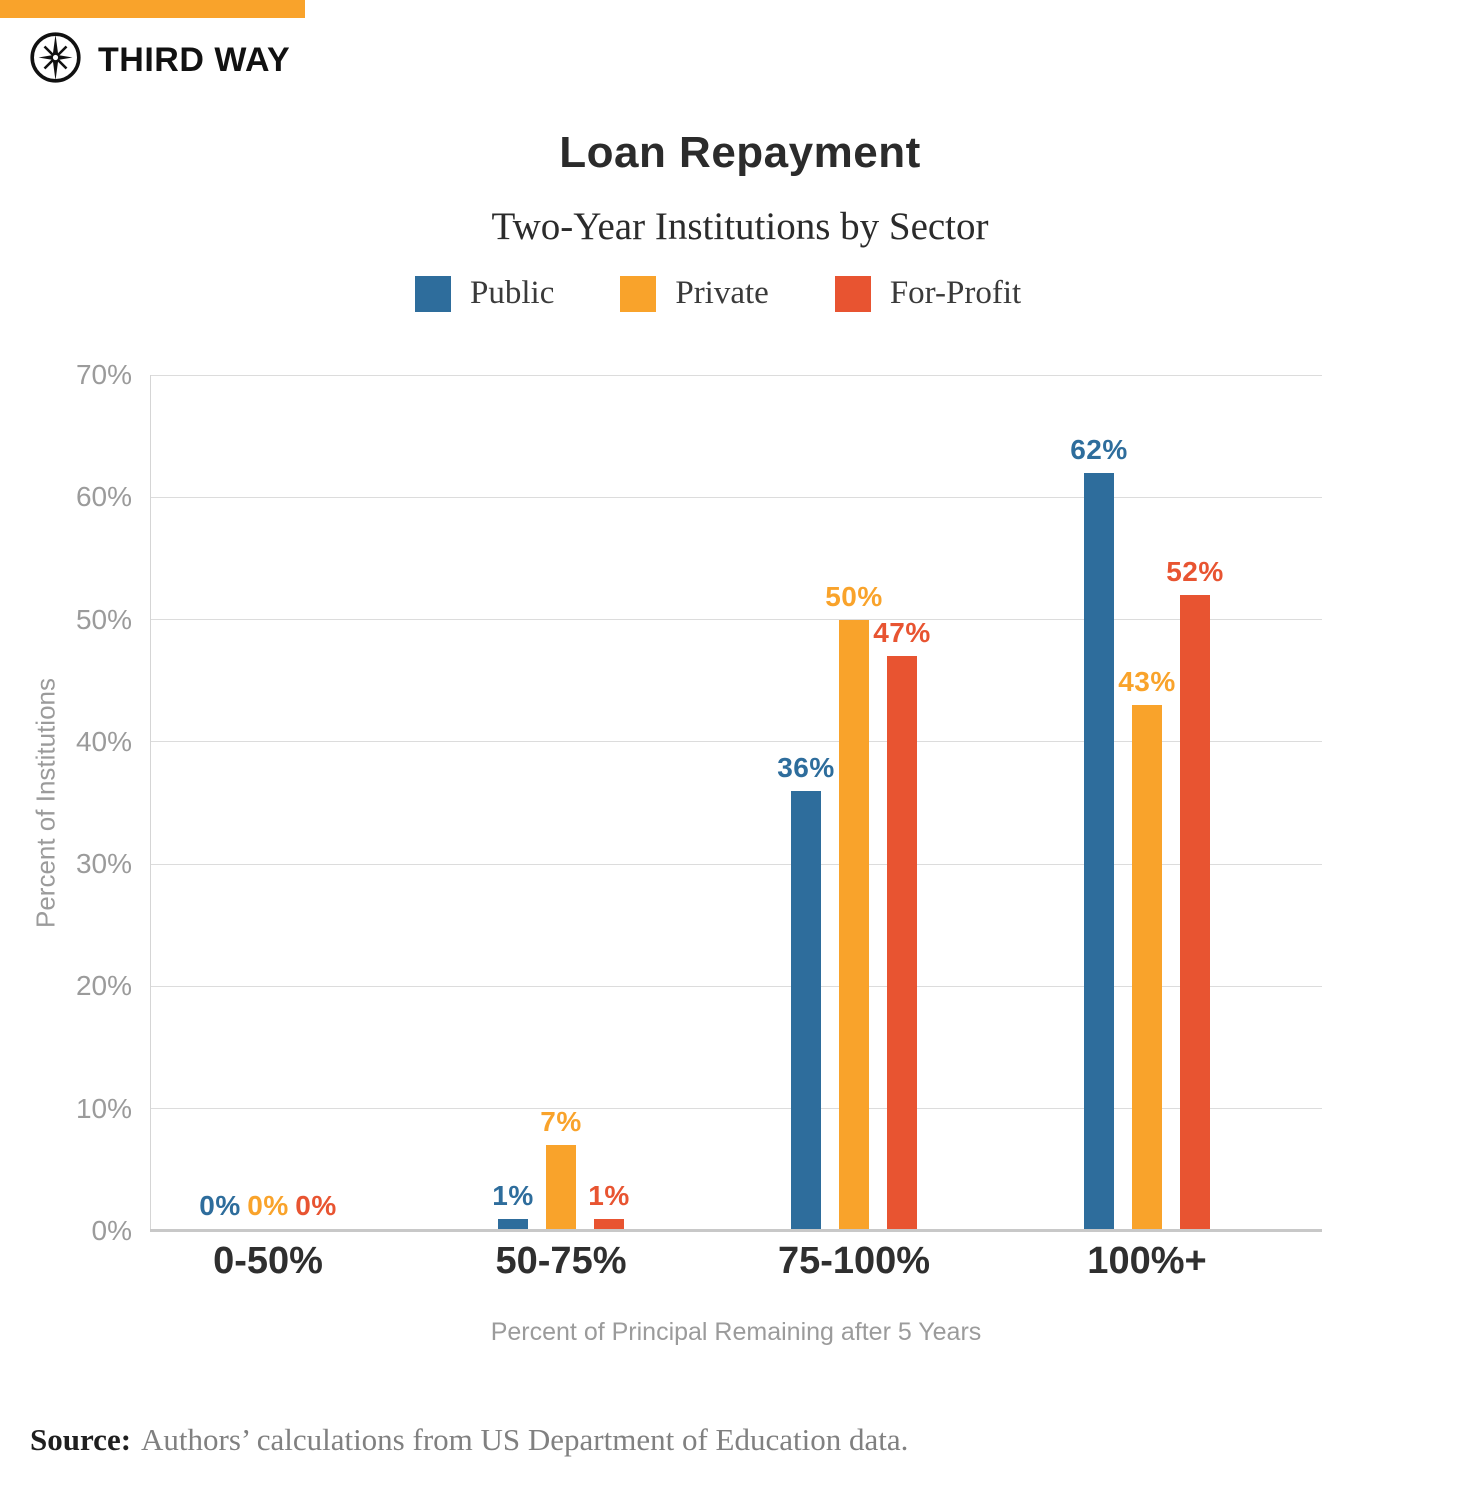 This screenshot has height=1485, width=1480. Describe the element at coordinates (1099, 449) in the screenshot. I see `value-label-public-100pctplus: 62%` at that location.